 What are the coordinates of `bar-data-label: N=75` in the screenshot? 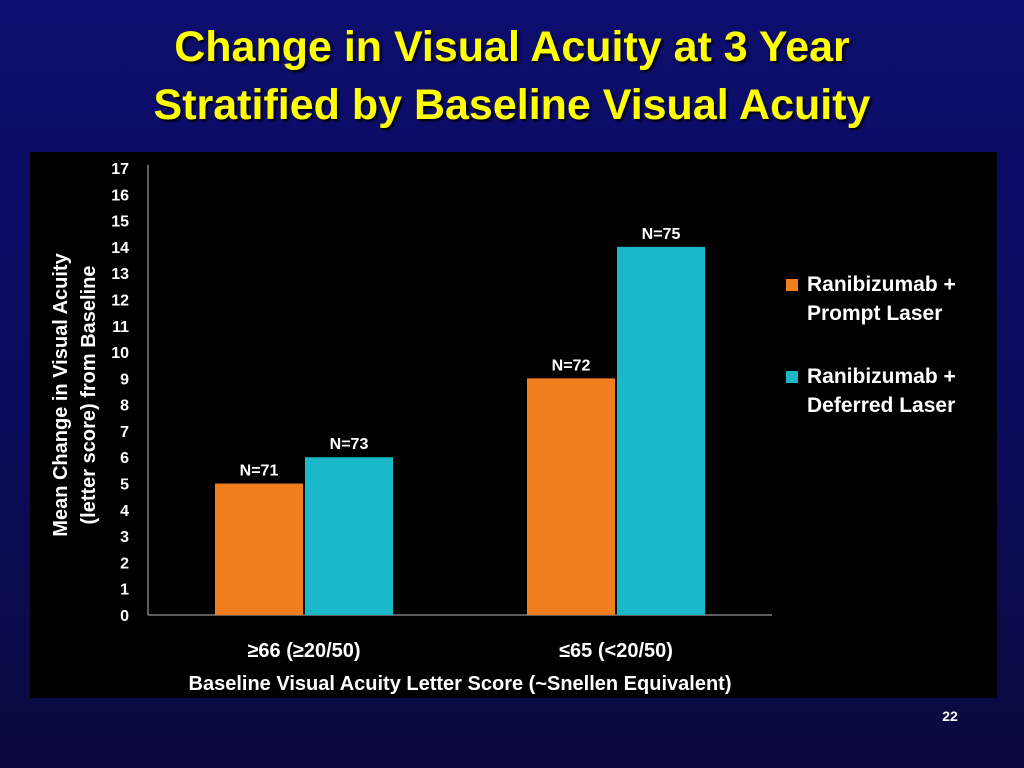 It's located at (661, 234).